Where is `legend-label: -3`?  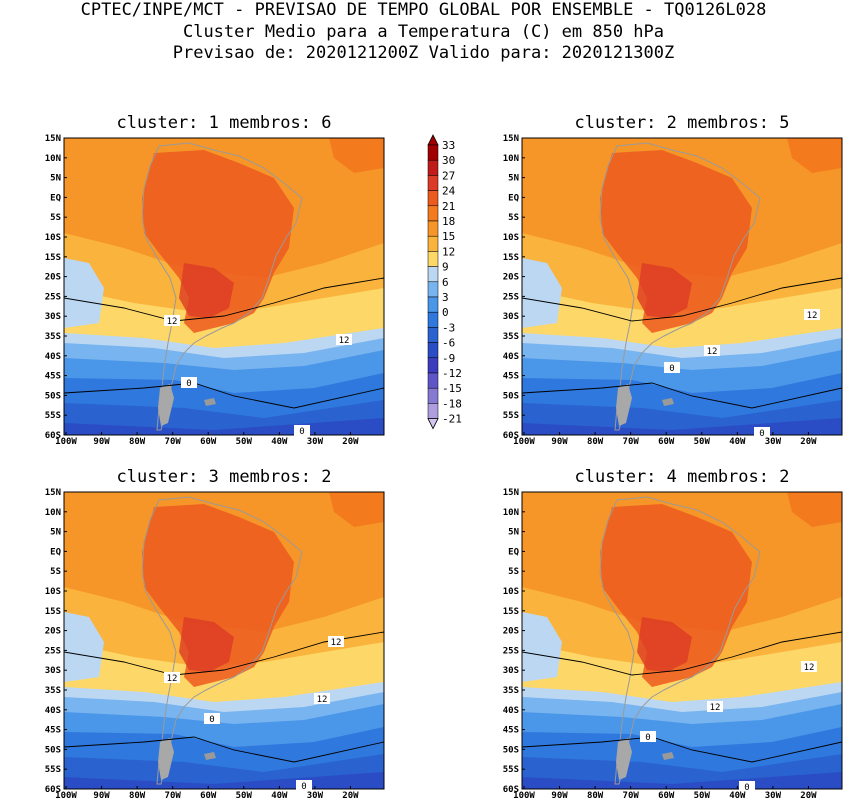
legend-label: -3 is located at coordinates (448, 327).